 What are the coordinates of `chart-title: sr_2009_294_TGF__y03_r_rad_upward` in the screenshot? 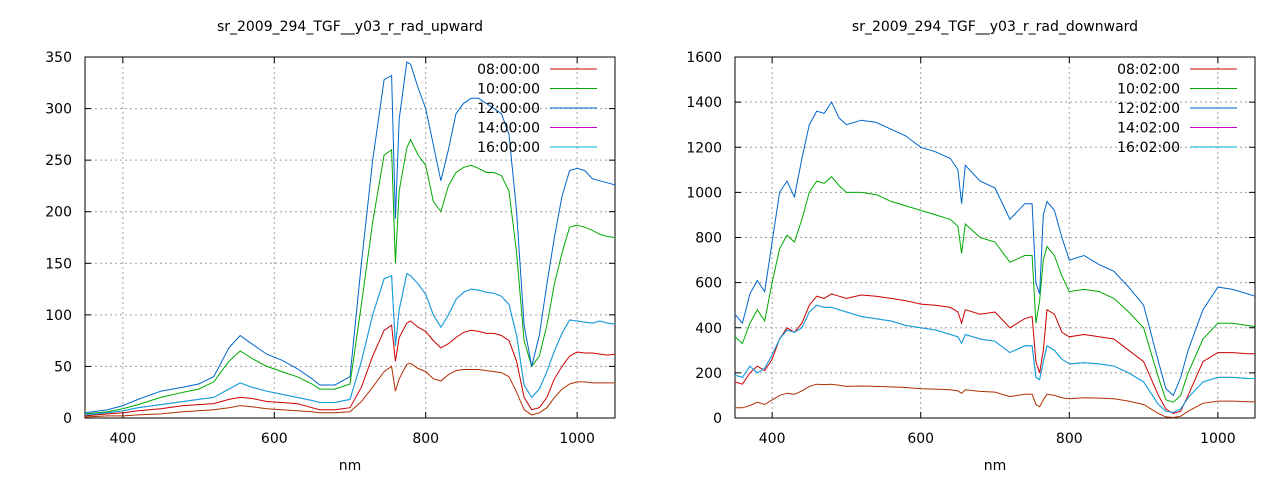 It's located at (350, 27).